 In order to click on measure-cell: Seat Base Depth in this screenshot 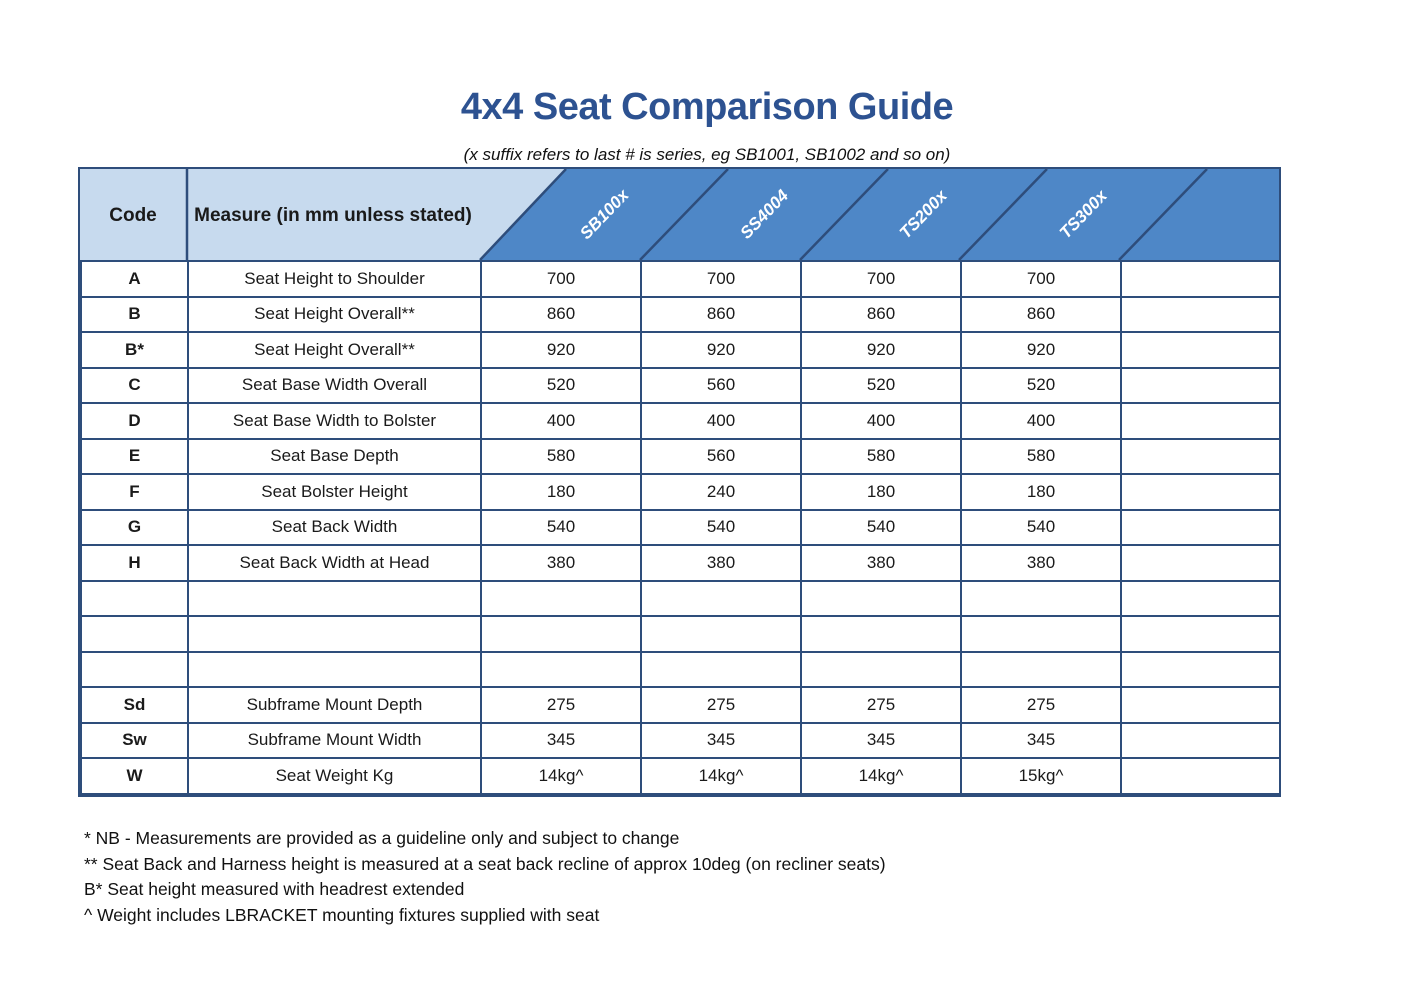, I will do `click(334, 456)`.